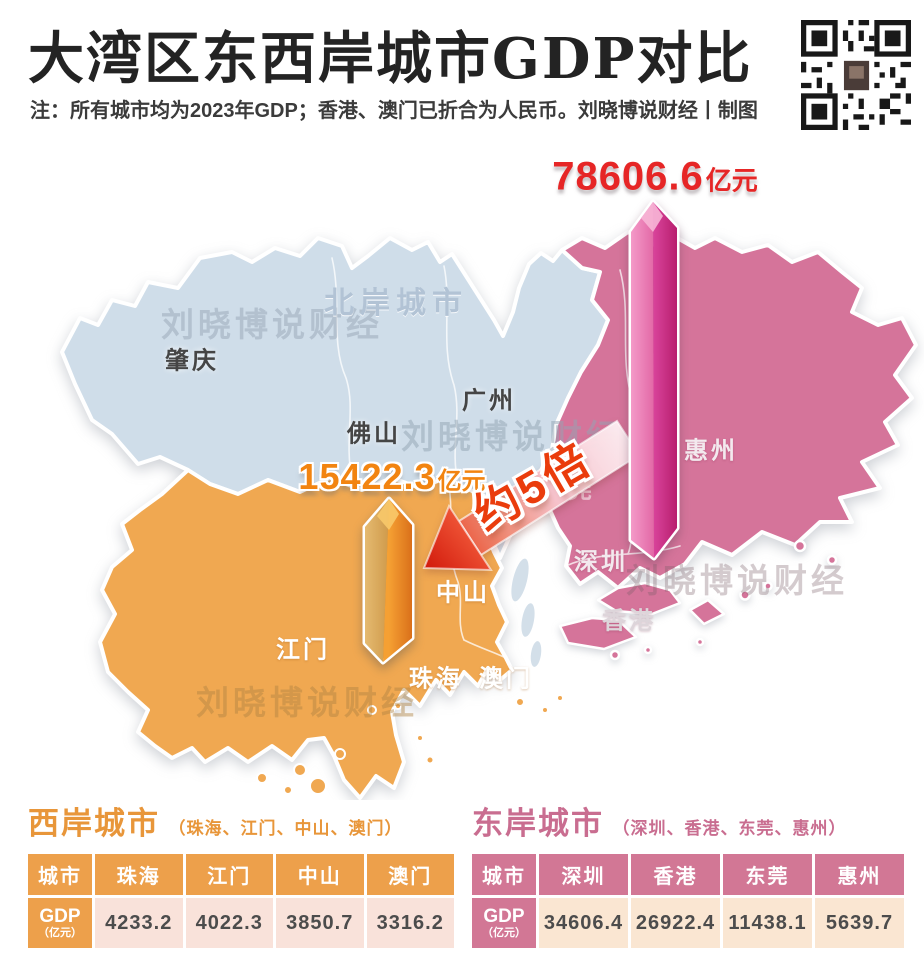  I want to click on west-gdp-value: 3316.2, so click(410, 923).